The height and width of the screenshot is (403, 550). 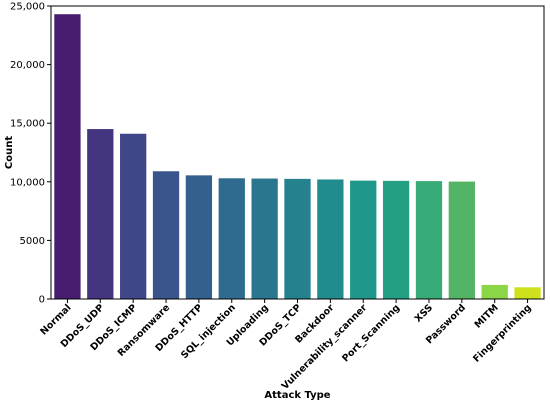 I want to click on bar-mitm, so click(x=494, y=291).